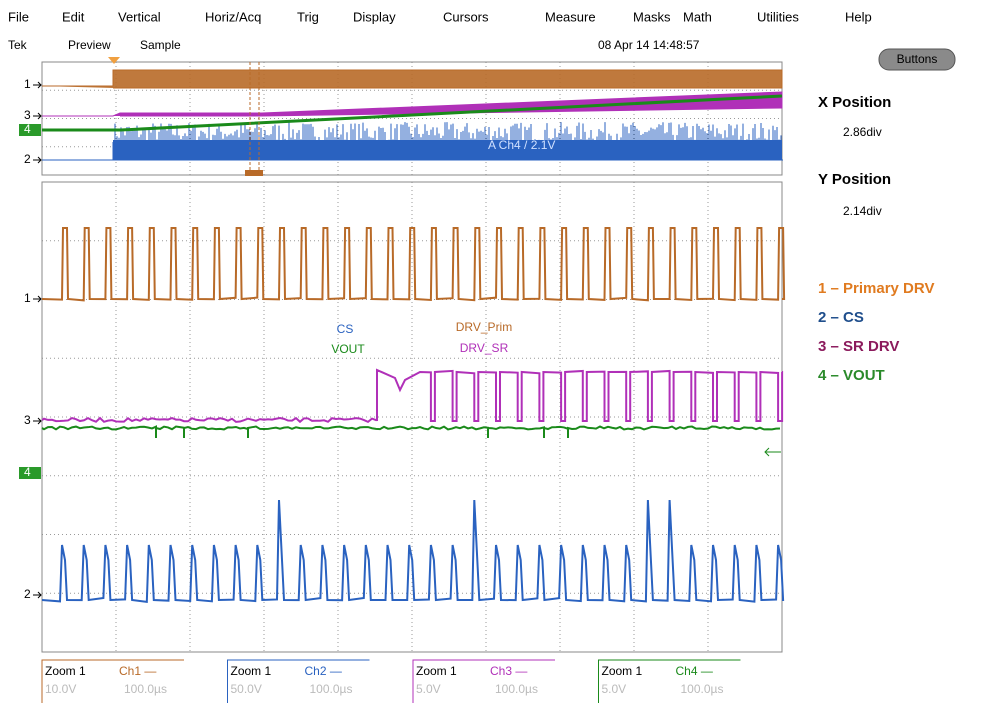 The width and height of the screenshot is (989, 703). What do you see at coordinates (876, 288) in the screenshot?
I see `legend-entry: 1 – Primary DRV` at bounding box center [876, 288].